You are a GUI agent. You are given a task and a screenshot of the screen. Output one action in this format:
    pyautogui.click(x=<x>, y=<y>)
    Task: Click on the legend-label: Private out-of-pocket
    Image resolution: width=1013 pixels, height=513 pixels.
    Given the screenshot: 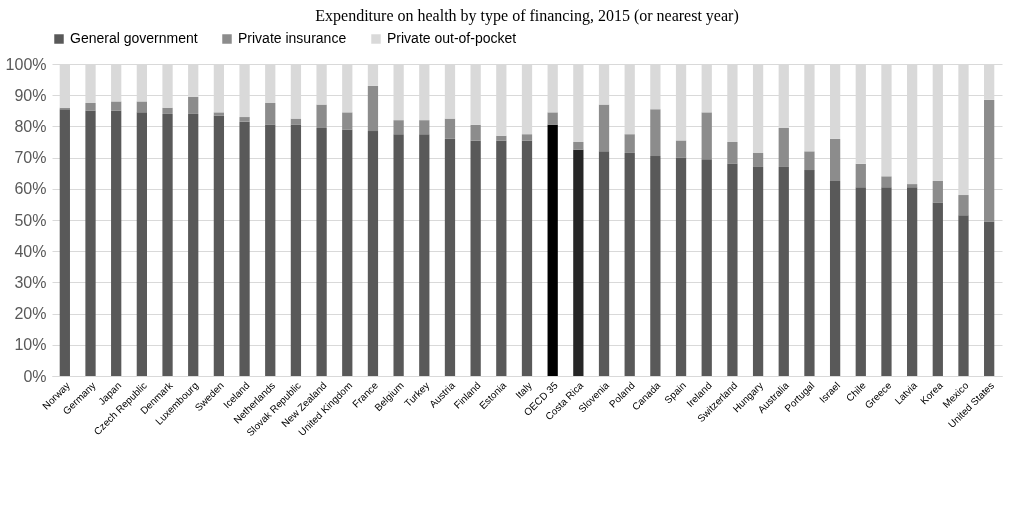 What is the action you would take?
    pyautogui.click(x=452, y=38)
    